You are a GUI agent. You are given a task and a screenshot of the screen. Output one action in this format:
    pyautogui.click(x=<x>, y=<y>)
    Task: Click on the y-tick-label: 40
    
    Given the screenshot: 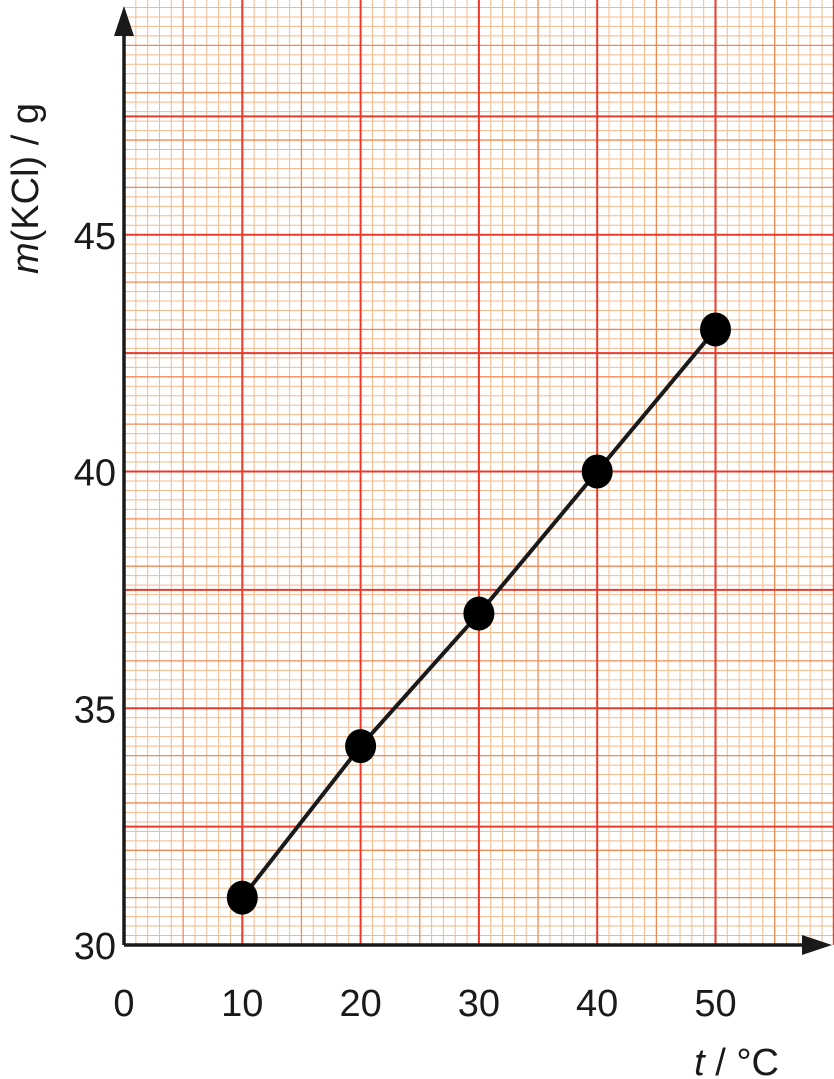 What is the action you would take?
    pyautogui.click(x=95, y=474)
    